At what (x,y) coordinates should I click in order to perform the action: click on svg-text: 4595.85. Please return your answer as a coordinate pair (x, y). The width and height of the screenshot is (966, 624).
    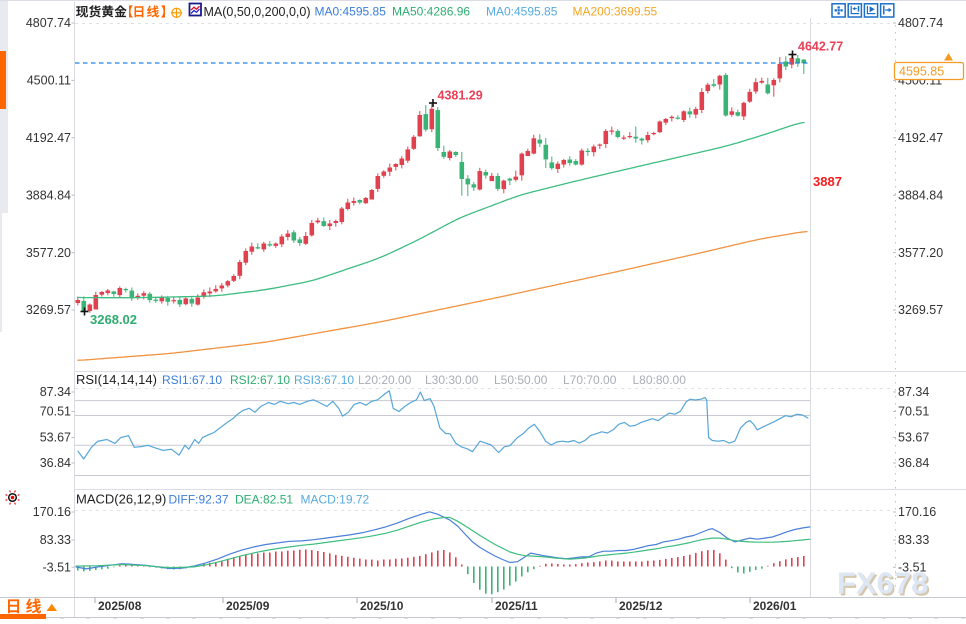
    Looking at the image, I should click on (921, 72).